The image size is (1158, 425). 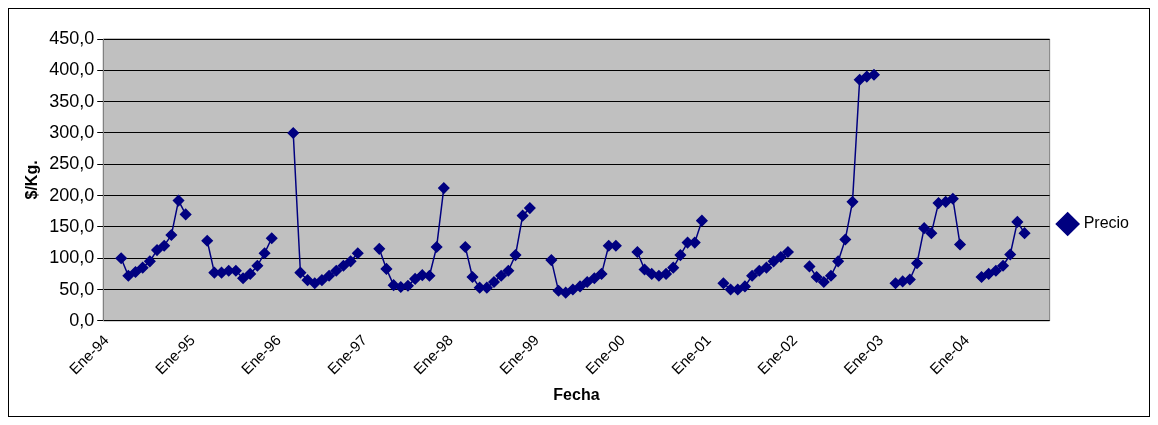 I want to click on y-tick-label: 450,0, so click(x=72, y=37).